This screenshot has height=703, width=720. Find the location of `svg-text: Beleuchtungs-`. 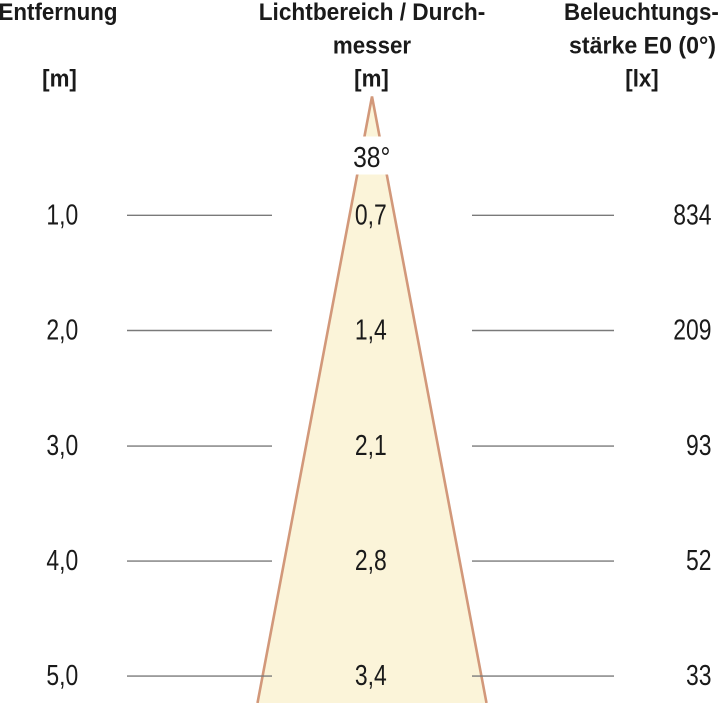

svg-text: Beleuchtungs- is located at coordinates (641, 12).